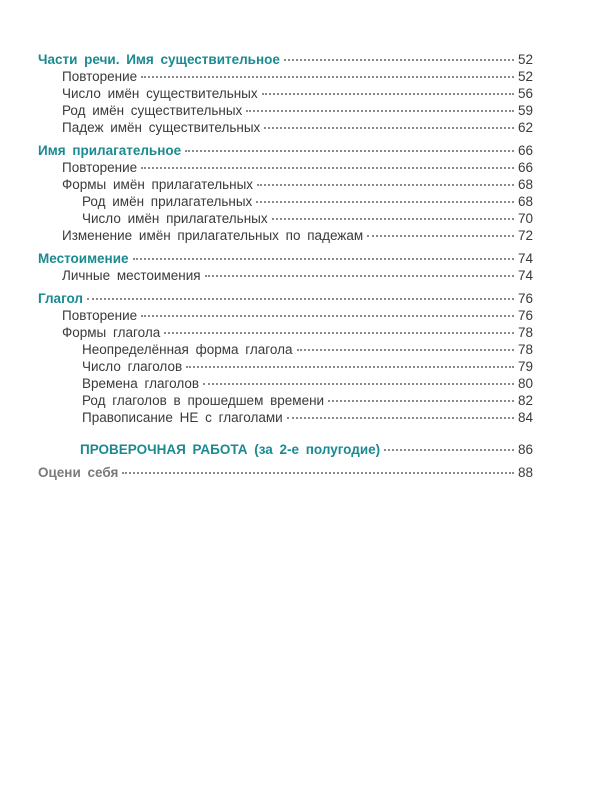 Image resolution: width=608 pixels, height=812 pixels. What do you see at coordinates (175, 218) in the screenshot?
I see `toc-entry-title: Число имён прилагательных` at bounding box center [175, 218].